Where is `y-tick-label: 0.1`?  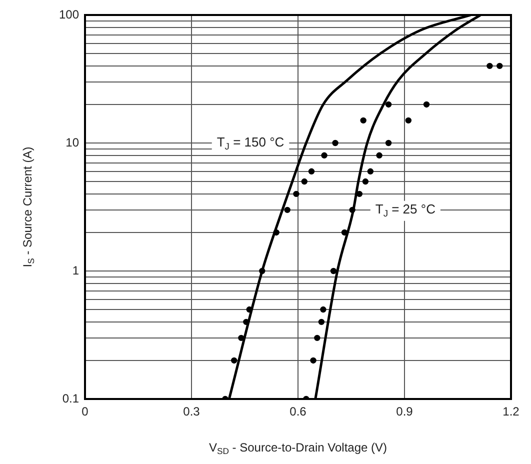 y-tick-label: 0.1 is located at coordinates (71, 398).